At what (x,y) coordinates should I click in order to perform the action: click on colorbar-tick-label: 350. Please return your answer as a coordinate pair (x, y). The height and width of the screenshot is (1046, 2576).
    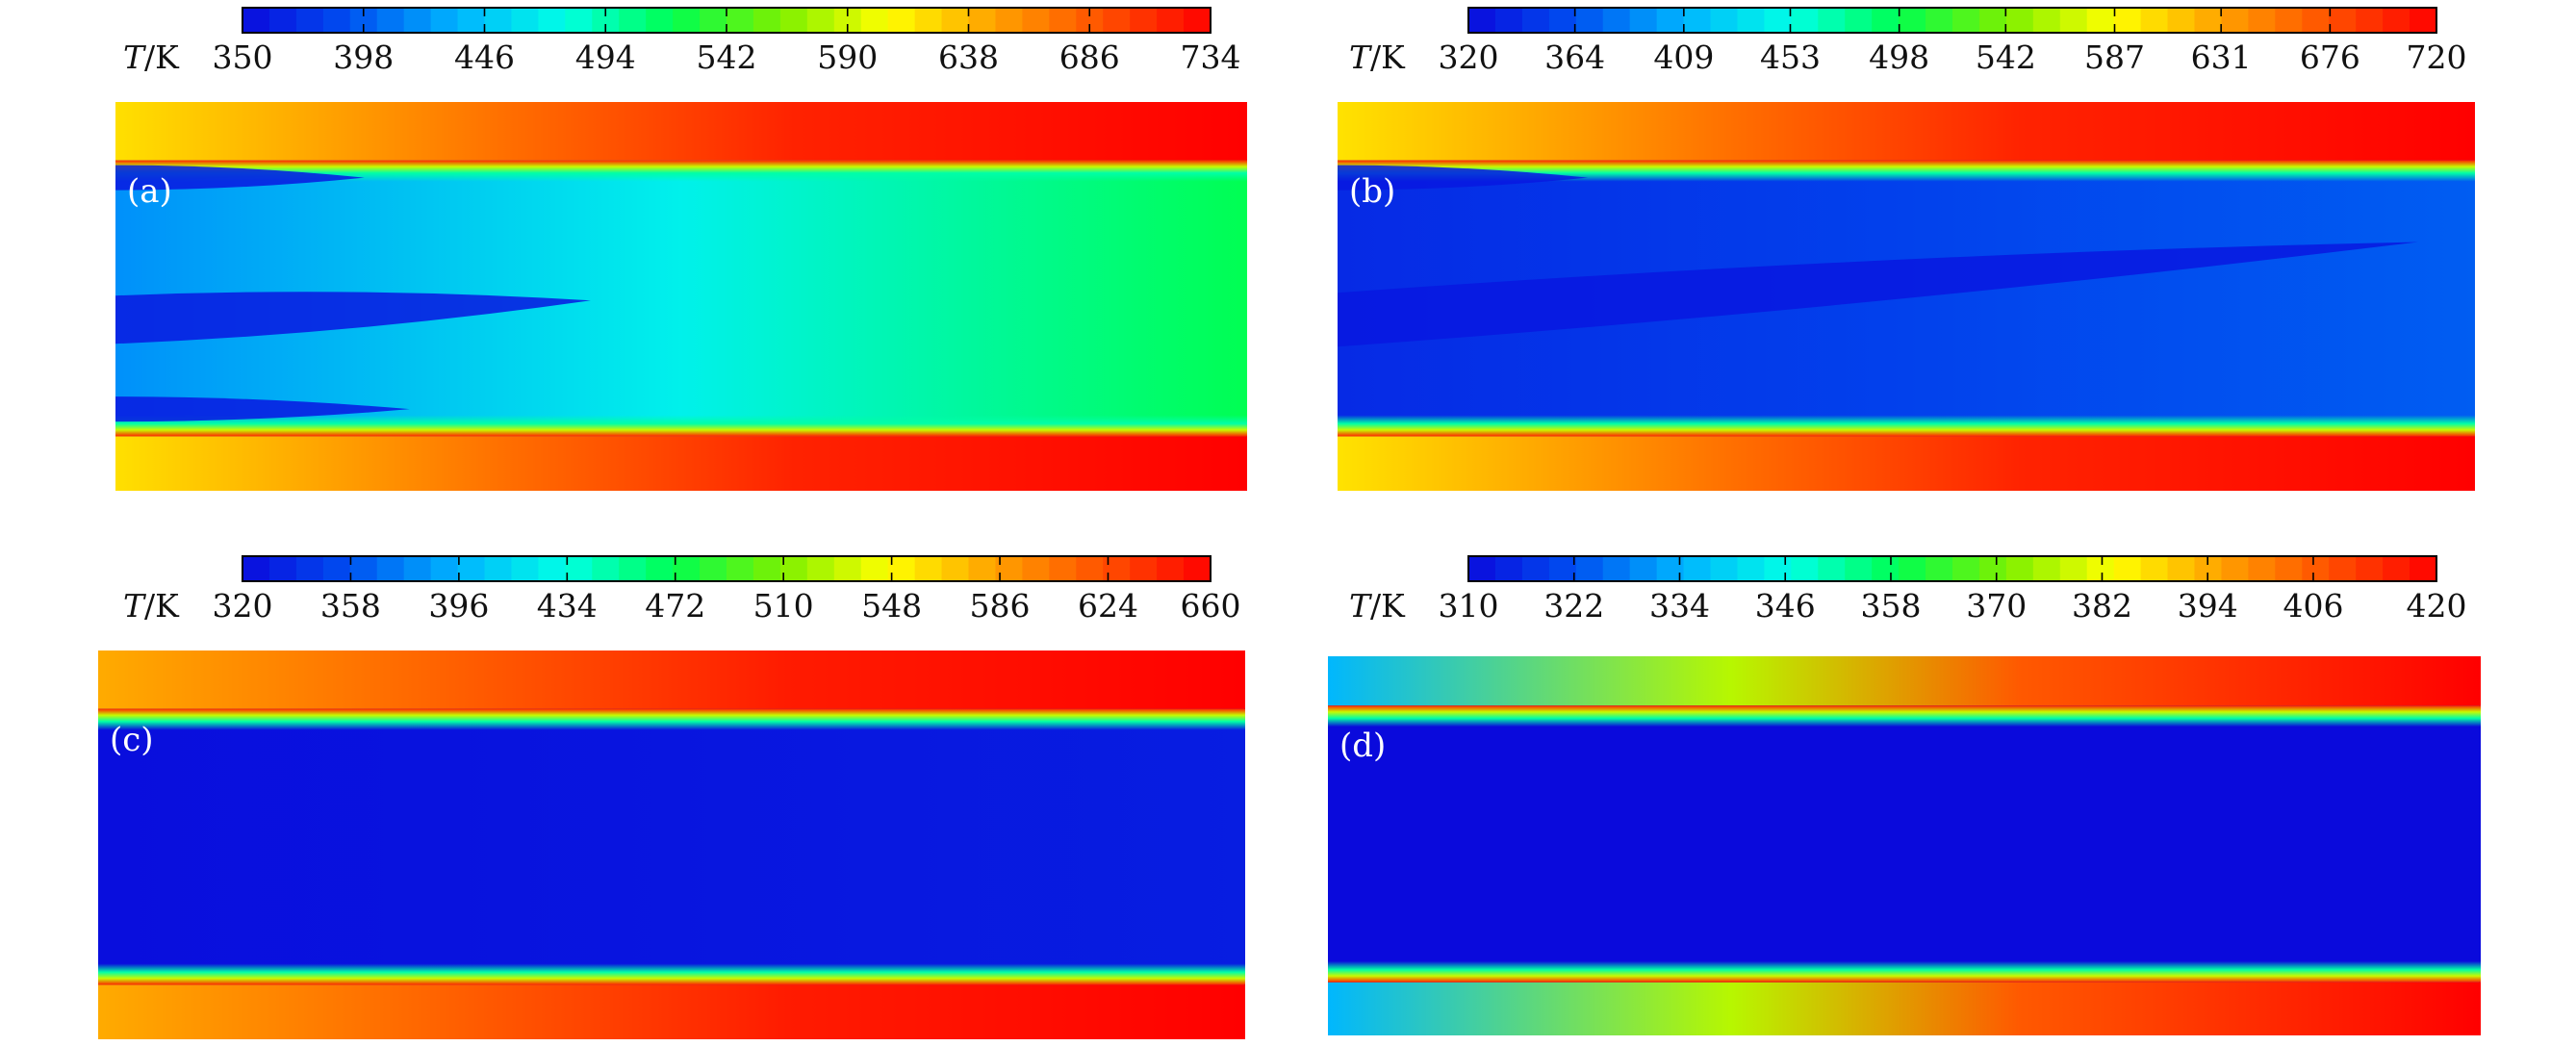
    Looking at the image, I should click on (243, 57).